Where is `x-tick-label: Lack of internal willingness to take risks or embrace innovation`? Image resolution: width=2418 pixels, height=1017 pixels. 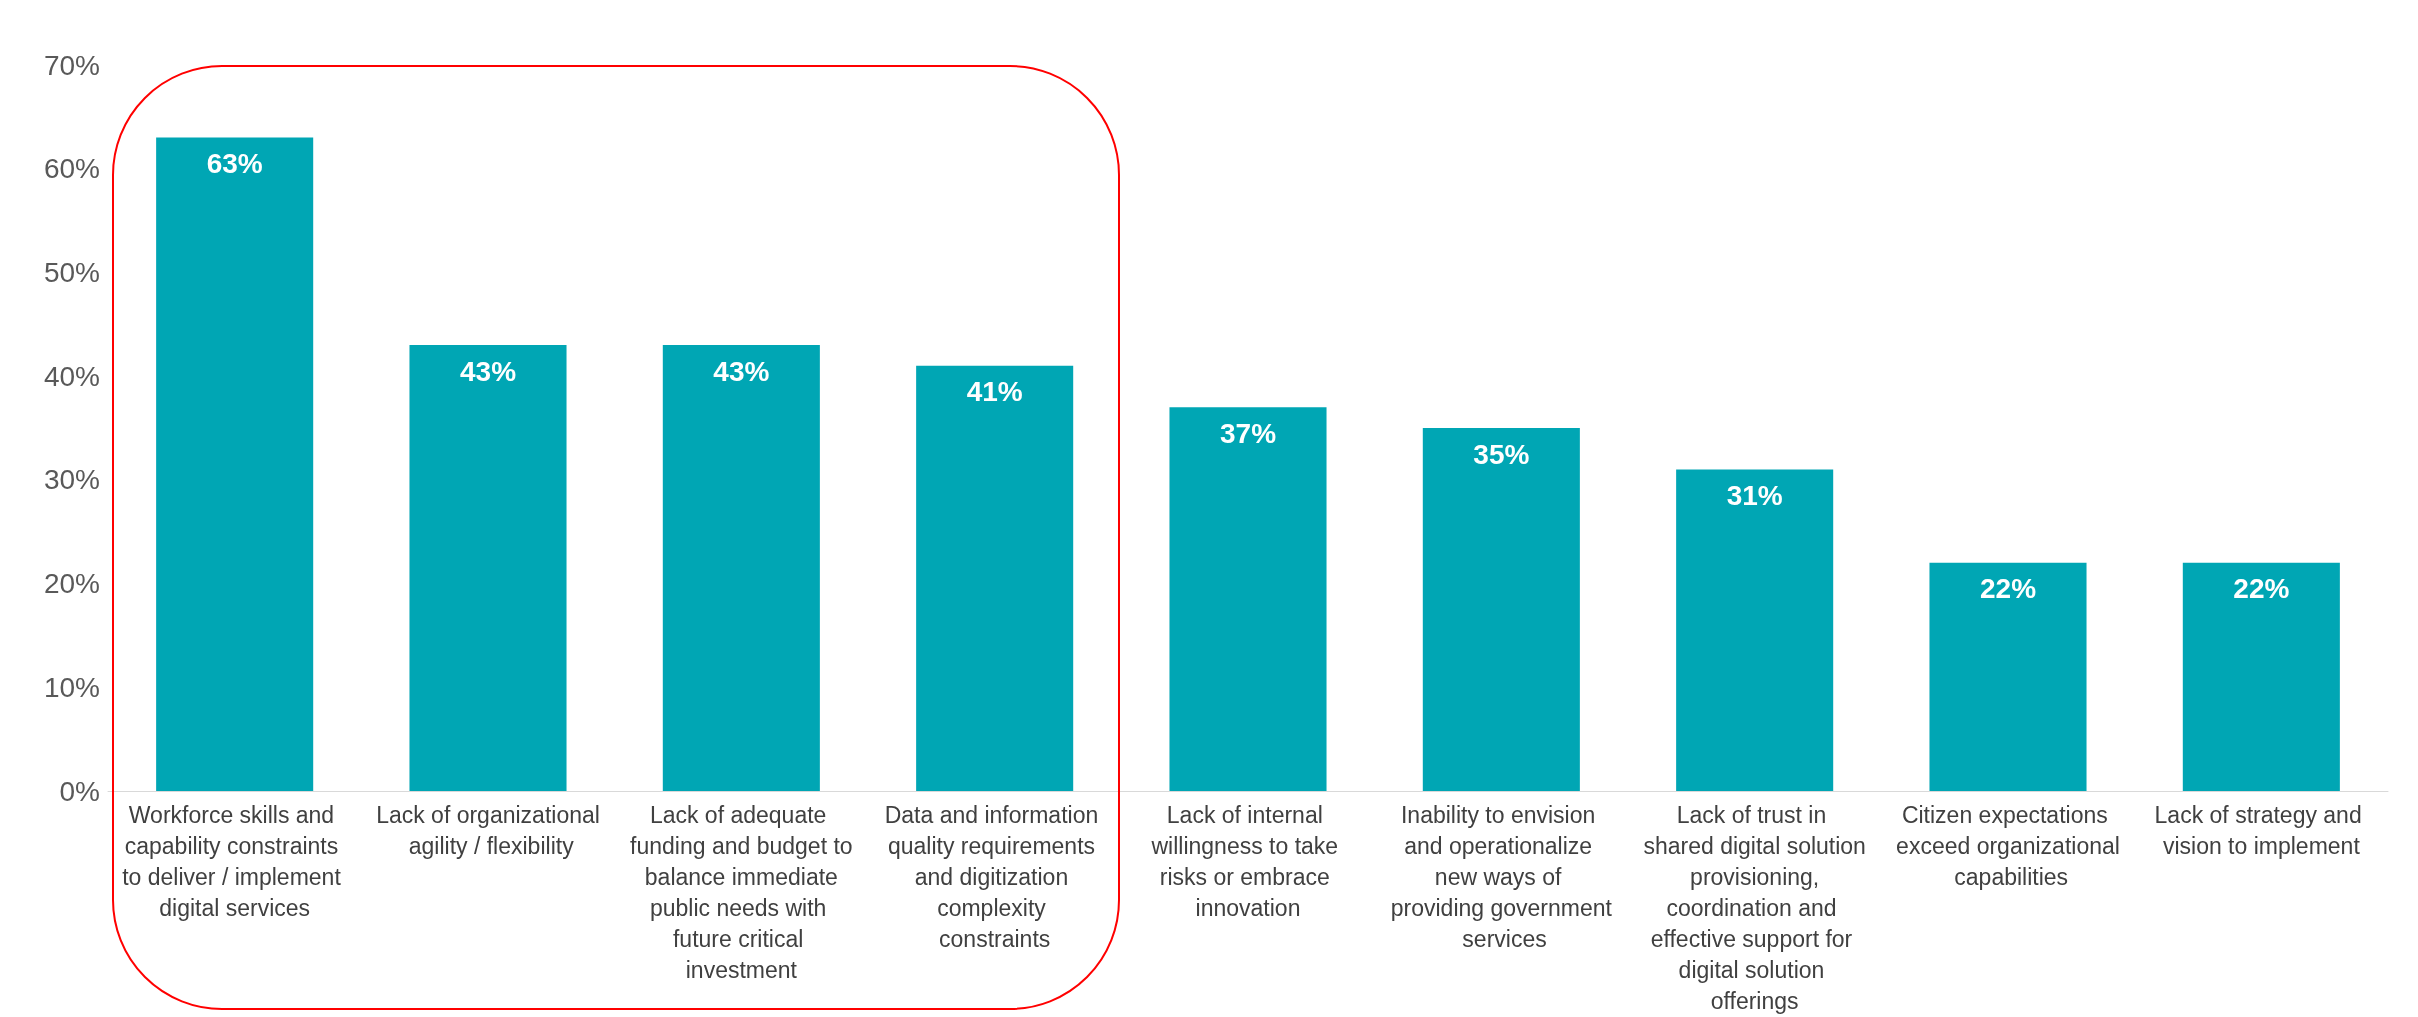
x-tick-label: Lack of internal willingness to take risks or embrace innovation is located at coordinates (1247, 861).